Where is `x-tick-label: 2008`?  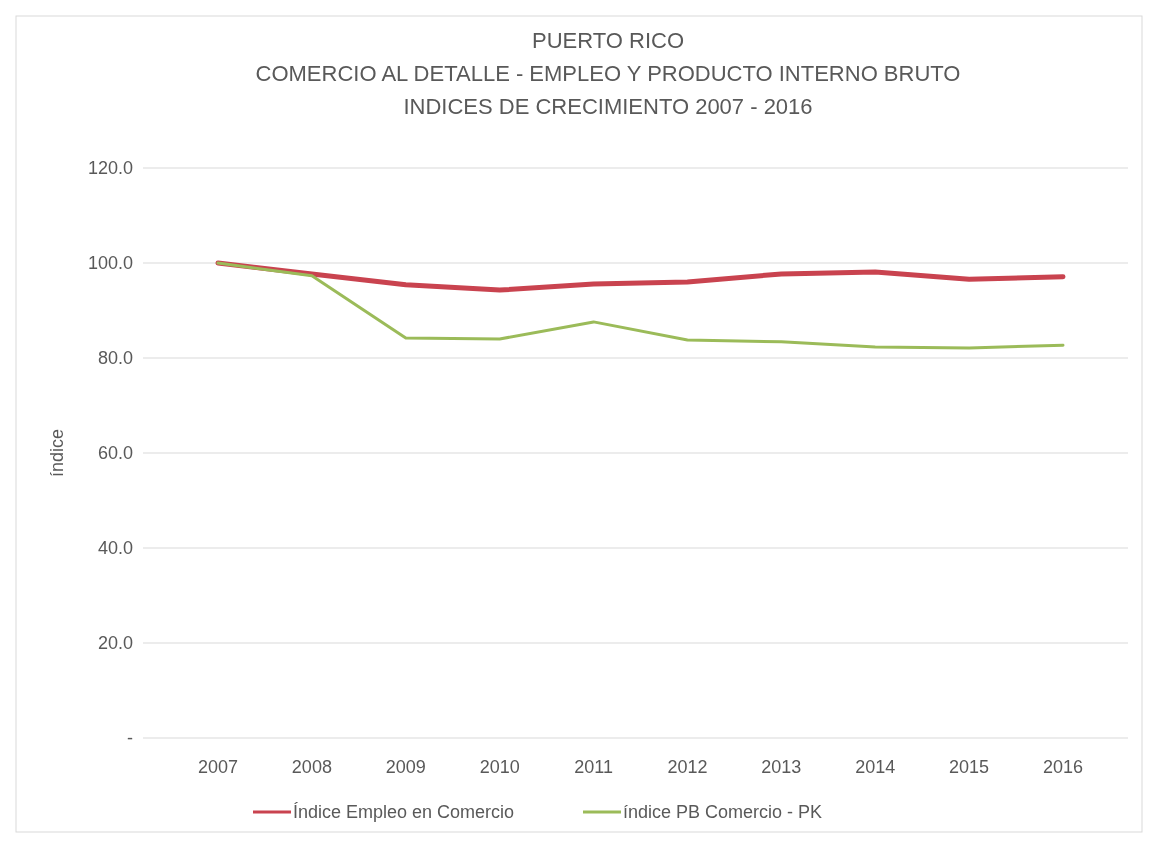
x-tick-label: 2008 is located at coordinates (311, 767).